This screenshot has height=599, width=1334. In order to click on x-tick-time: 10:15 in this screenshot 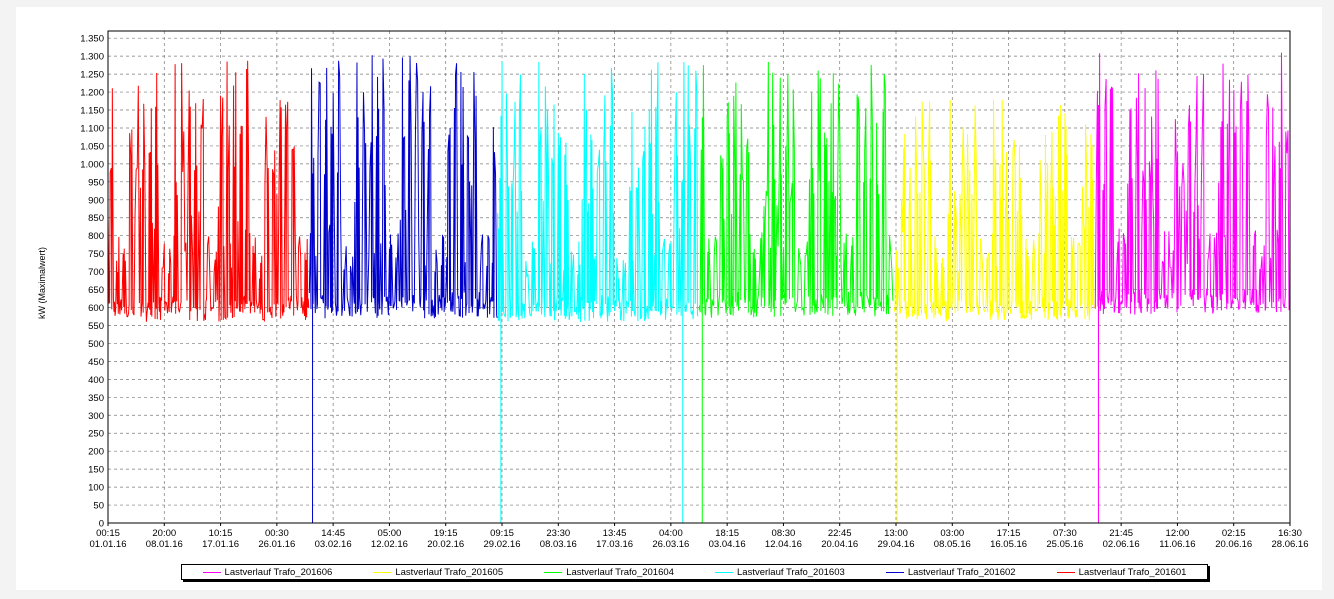, I will do `click(221, 533)`.